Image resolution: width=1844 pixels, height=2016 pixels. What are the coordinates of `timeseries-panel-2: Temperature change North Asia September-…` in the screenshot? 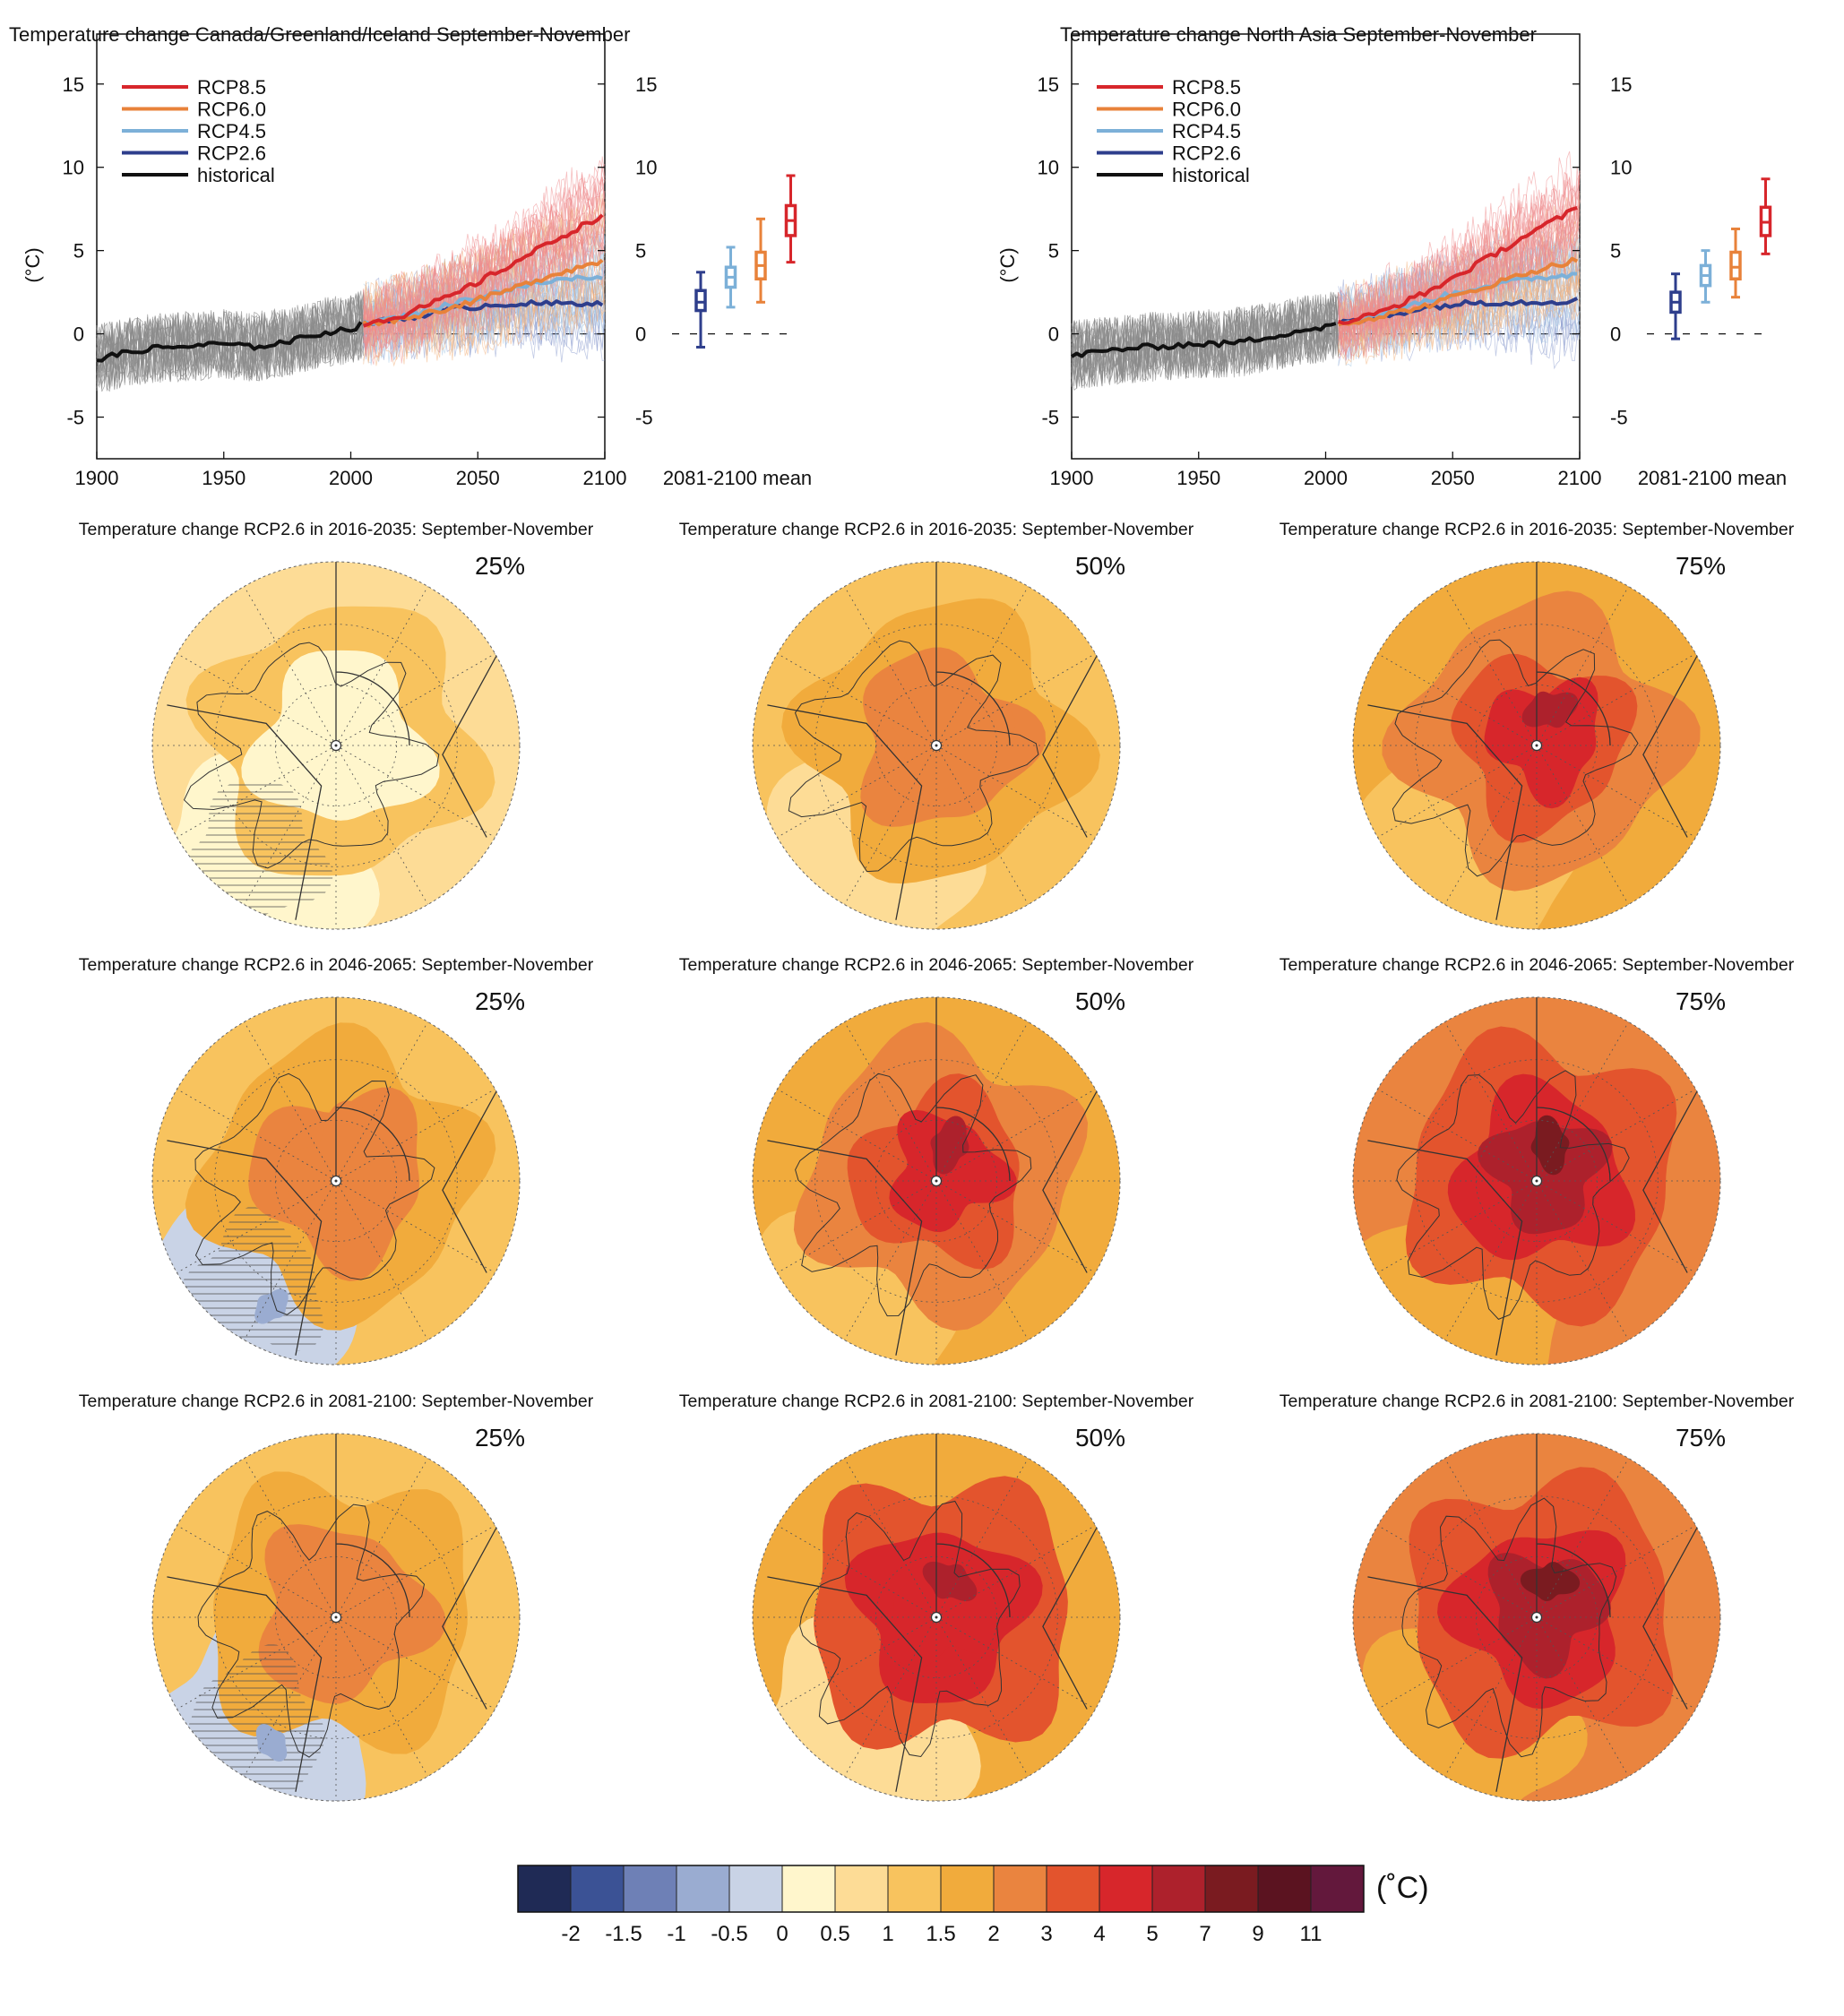 It's located at (1391, 256).